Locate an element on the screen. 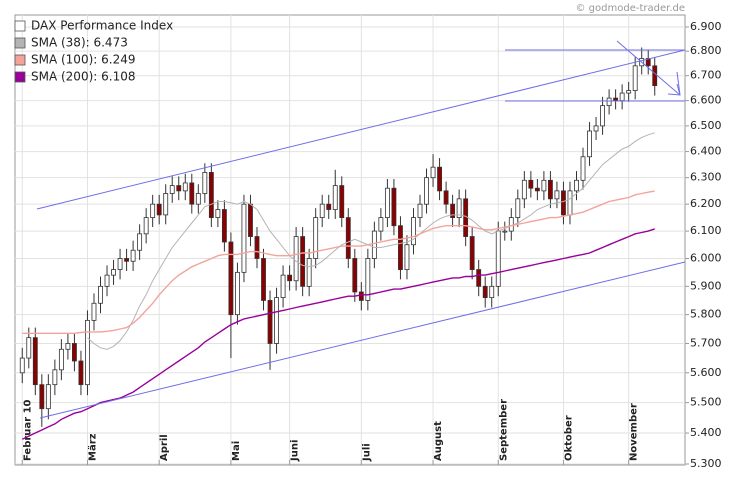 This screenshot has height=481, width=730. x-tick-label: Juli is located at coordinates (366, 452).